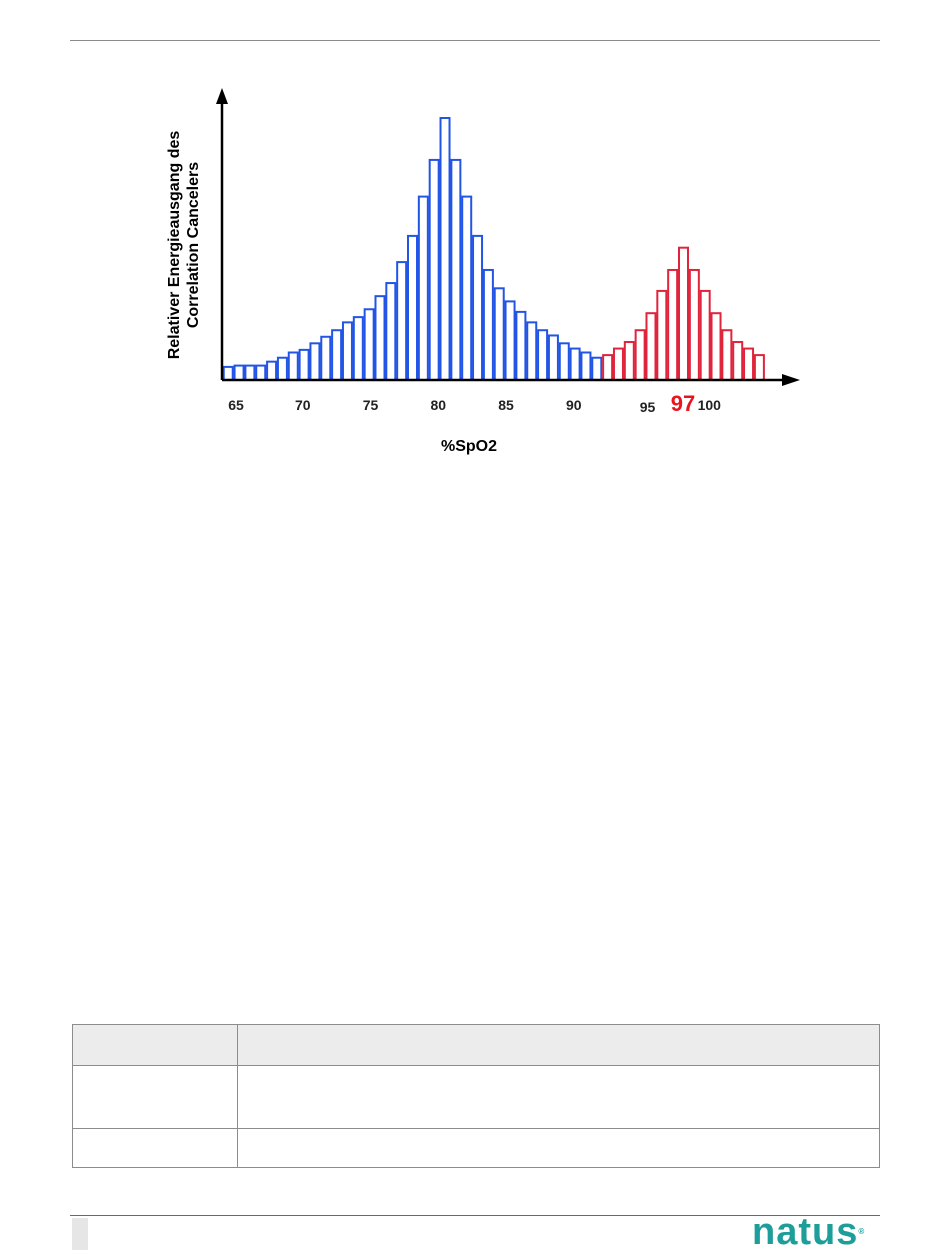 The width and height of the screenshot is (950, 1260). What do you see at coordinates (236, 405) in the screenshot?
I see `x-tick-label: 65` at bounding box center [236, 405].